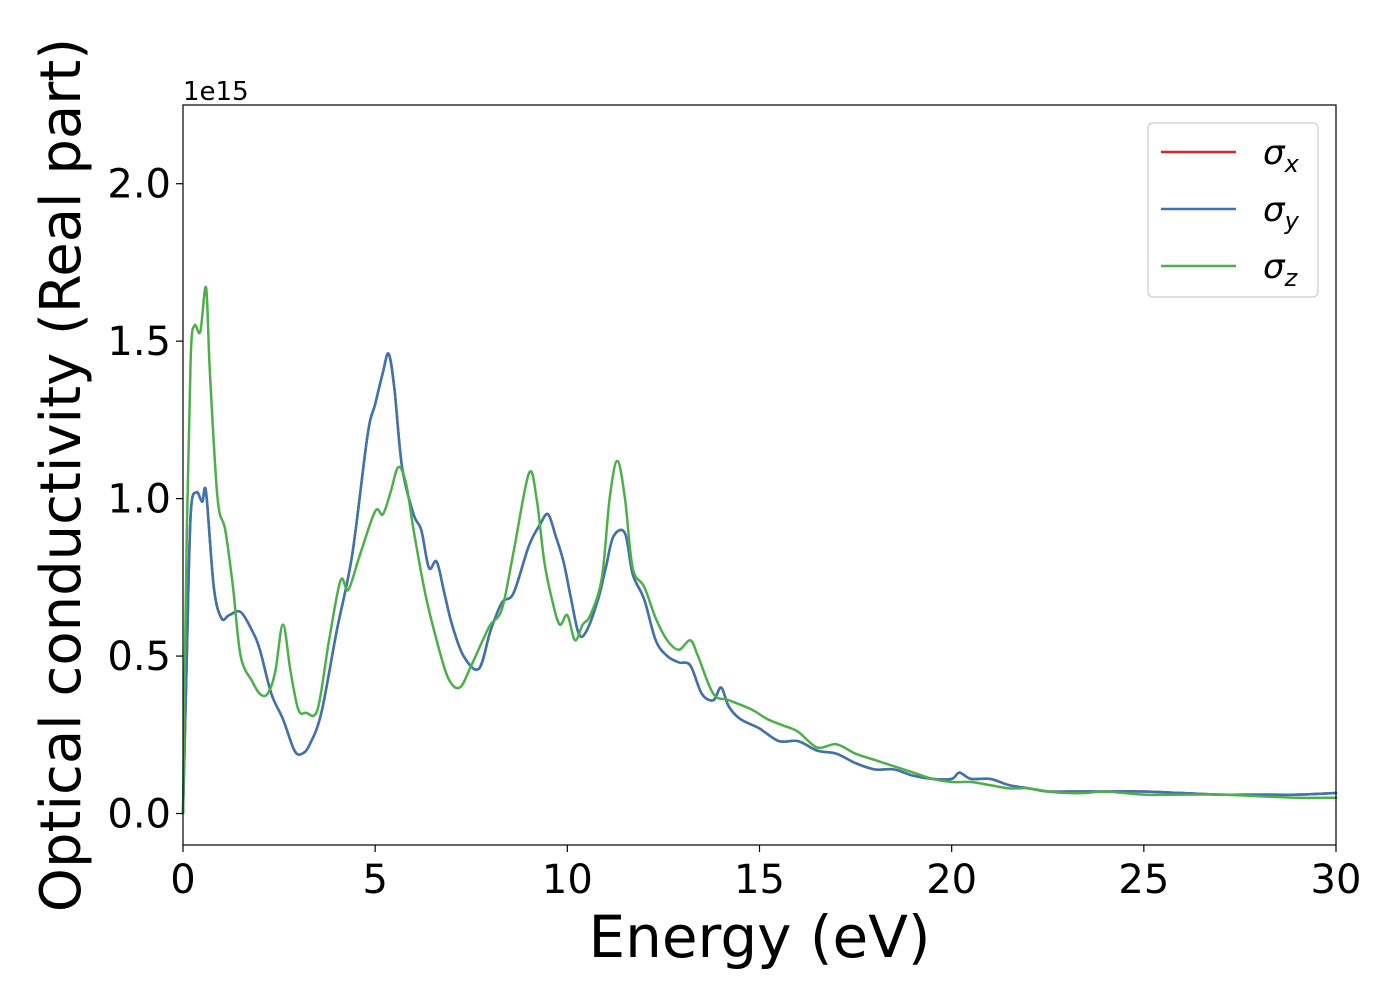  I want to click on legend-label-x: σx, so click(1281, 155).